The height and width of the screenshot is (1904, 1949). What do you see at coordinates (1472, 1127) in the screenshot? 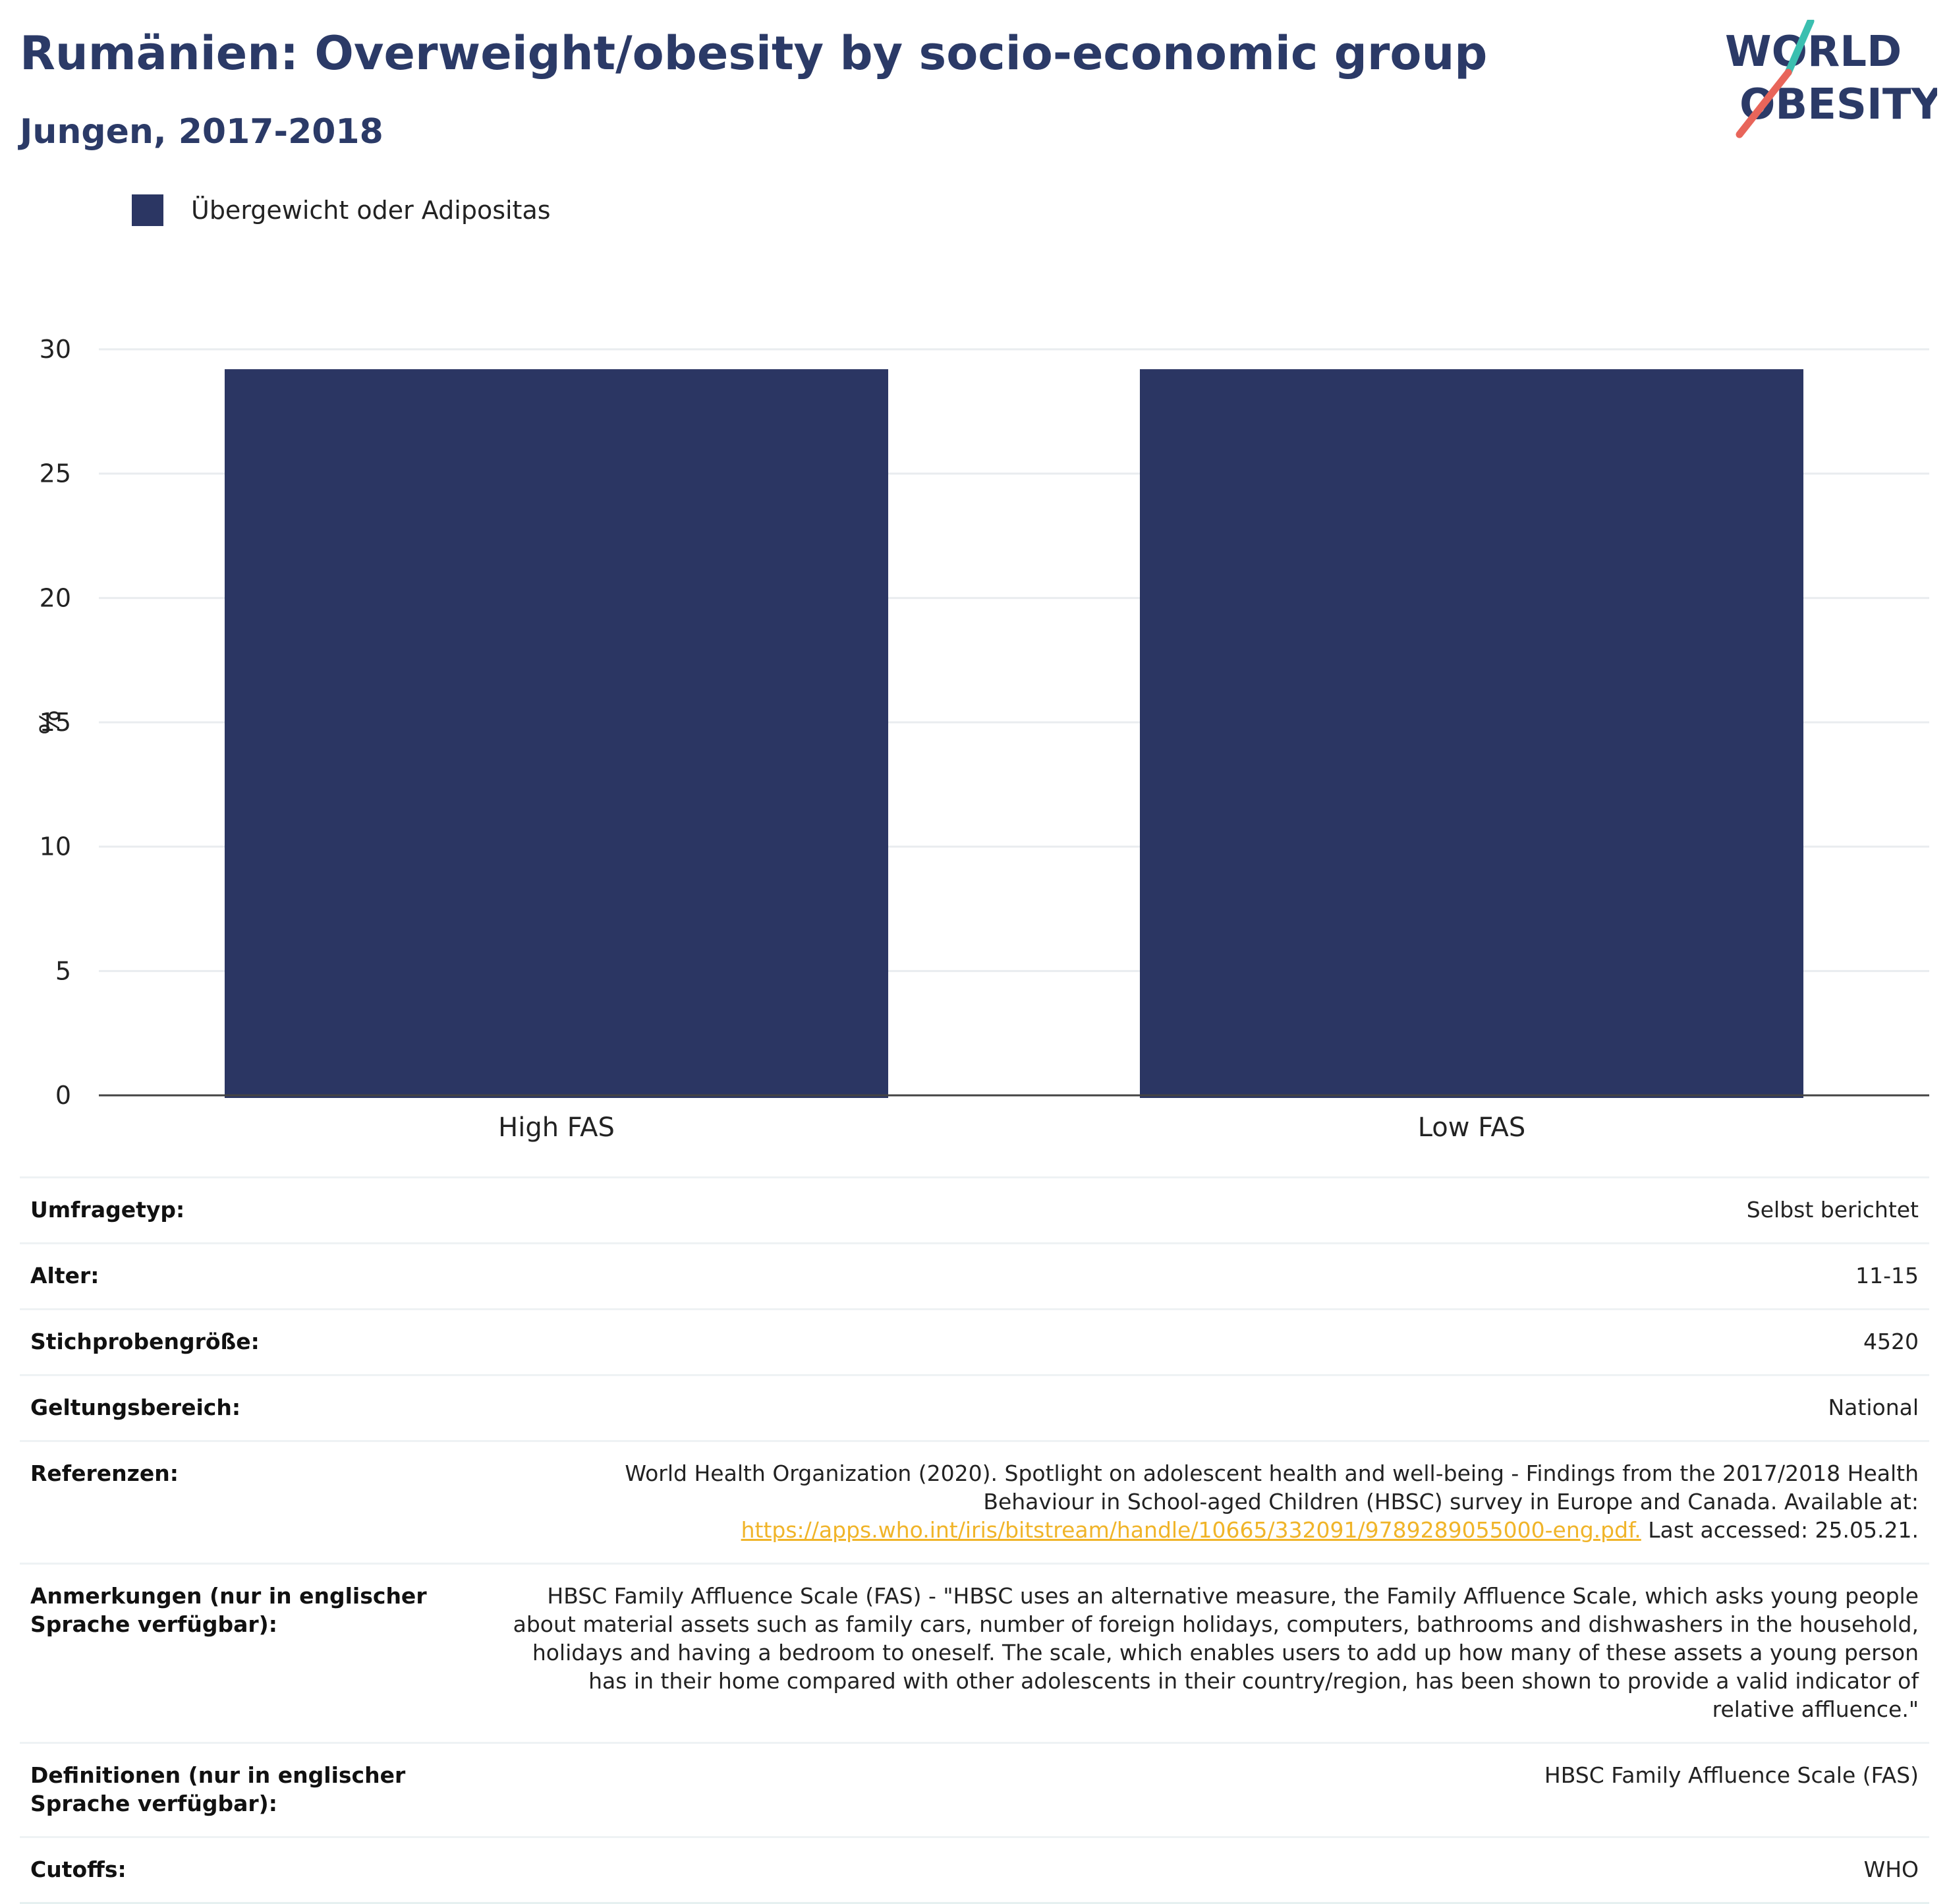
I see `x-tick-label: Low FAS` at bounding box center [1472, 1127].